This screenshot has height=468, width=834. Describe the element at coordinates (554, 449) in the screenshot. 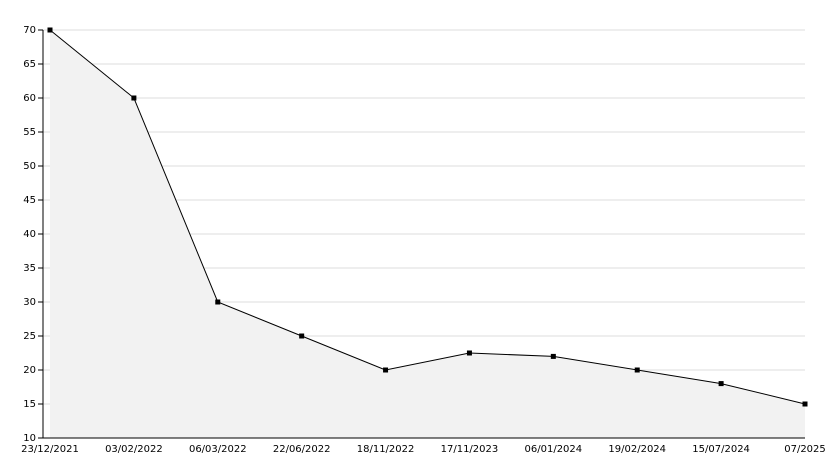

I see `x-tick-label: 06/01/2024` at that location.